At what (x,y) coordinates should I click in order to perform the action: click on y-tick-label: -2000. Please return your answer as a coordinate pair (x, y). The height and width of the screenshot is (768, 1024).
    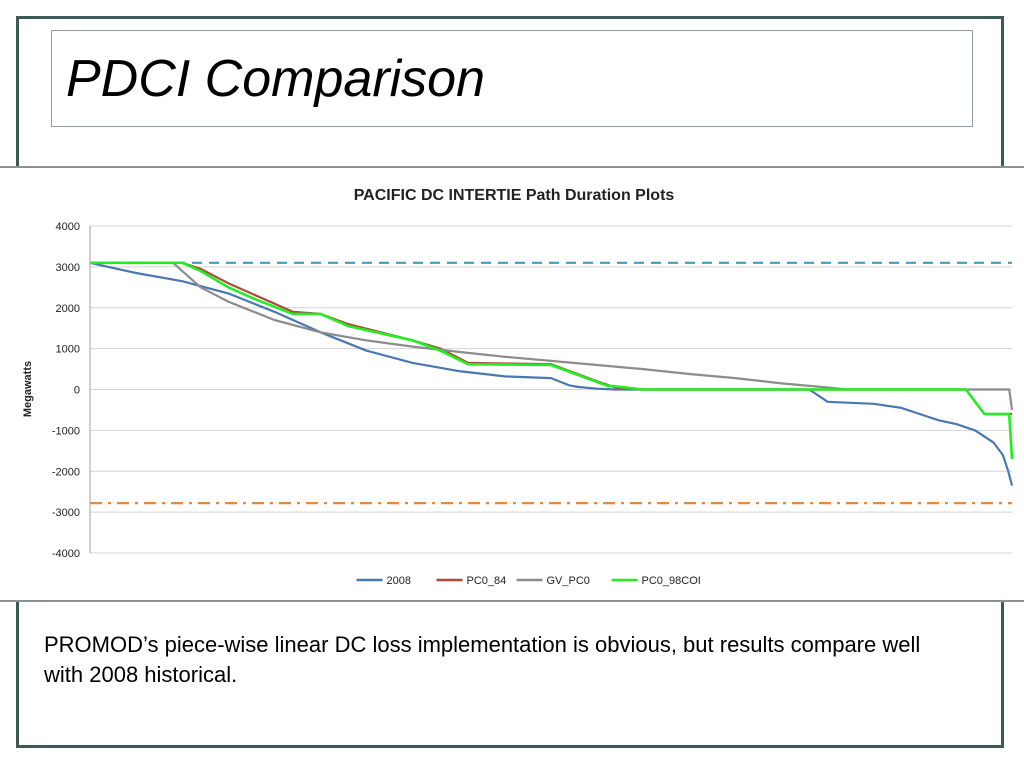
    Looking at the image, I should click on (66, 472).